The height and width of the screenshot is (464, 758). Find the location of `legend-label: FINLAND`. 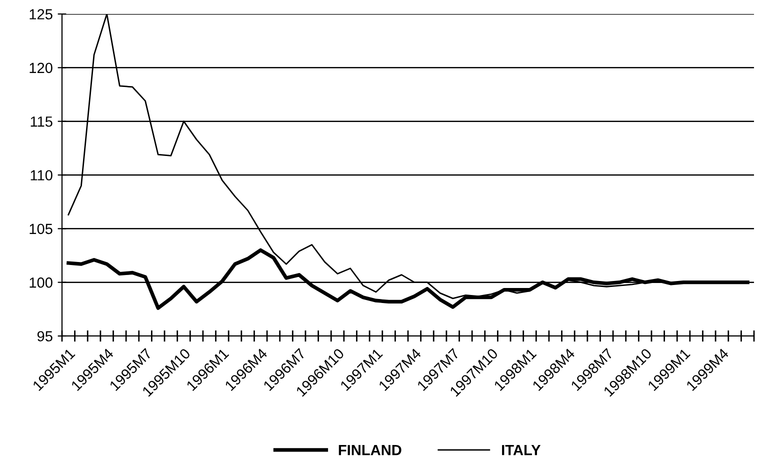

legend-label: FINLAND is located at coordinates (370, 450).